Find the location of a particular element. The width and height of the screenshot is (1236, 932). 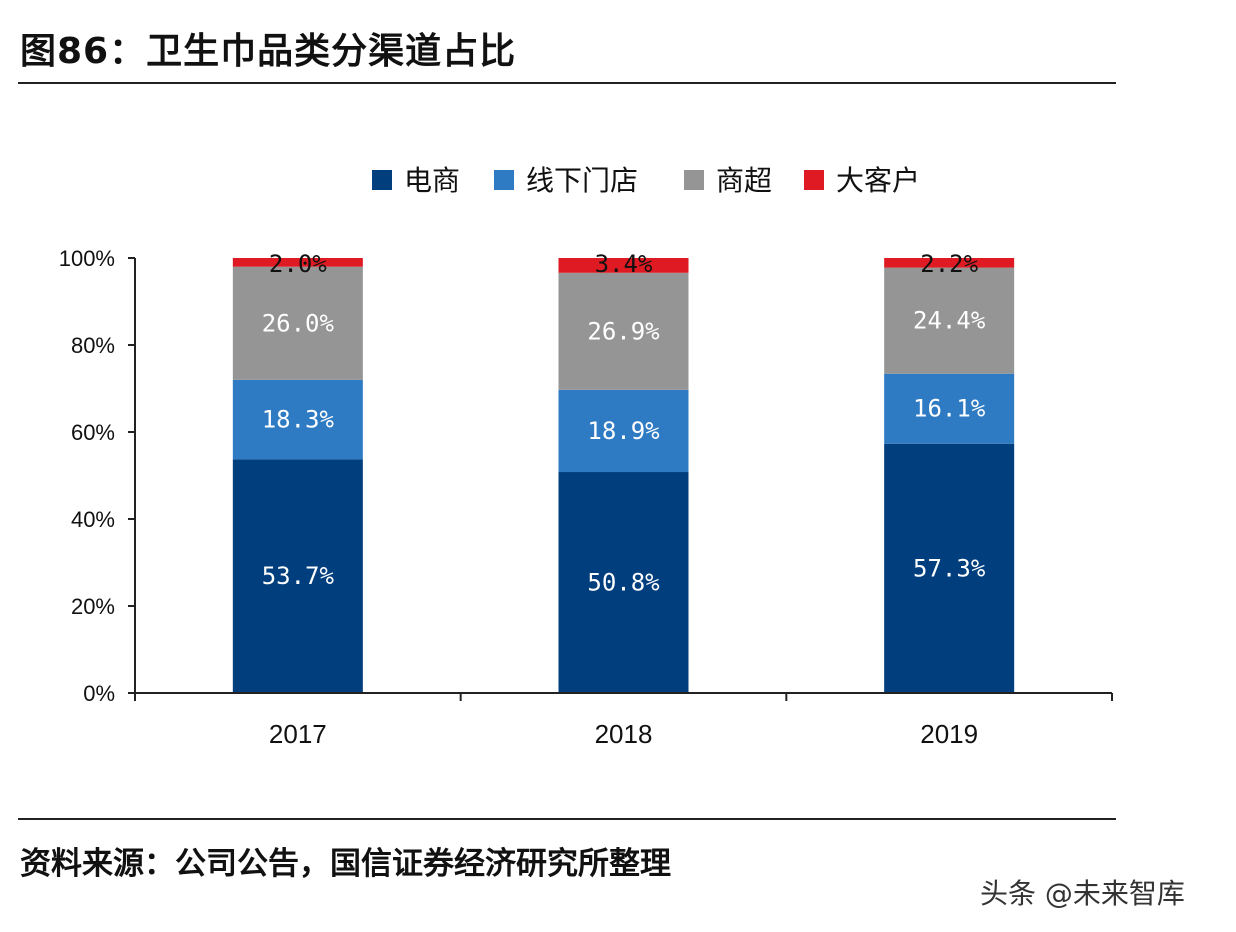

data-label: 26.0% is located at coordinates (298, 323).